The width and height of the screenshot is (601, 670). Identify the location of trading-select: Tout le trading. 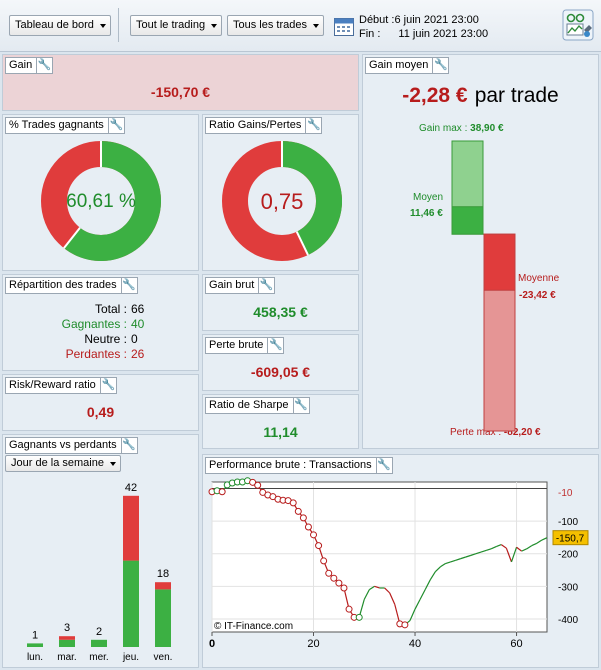
(176, 25).